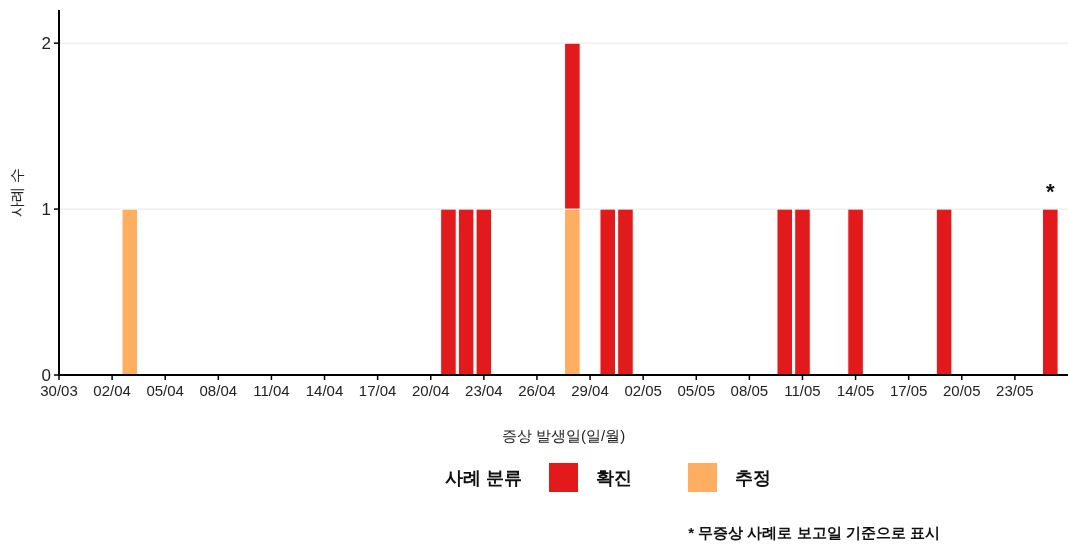 The width and height of the screenshot is (1068, 544). What do you see at coordinates (324, 390) in the screenshot?
I see `x-tick-label: 14/04` at bounding box center [324, 390].